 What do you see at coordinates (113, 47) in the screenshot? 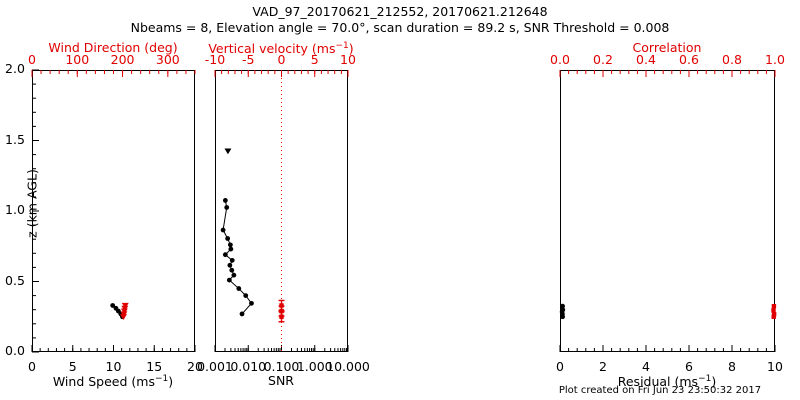
I see `panel-wind-top-axis-label: Wind Direction (deg)` at bounding box center [113, 47].